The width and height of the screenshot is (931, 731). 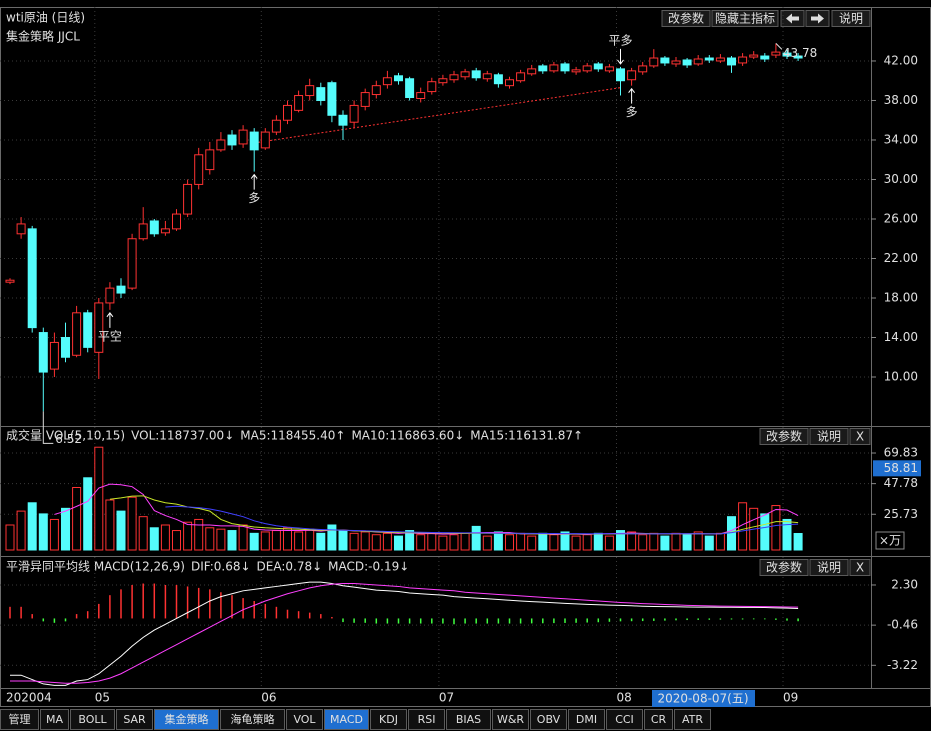 What do you see at coordinates (792, 18) in the screenshot?
I see `arrow-left-button` at bounding box center [792, 18].